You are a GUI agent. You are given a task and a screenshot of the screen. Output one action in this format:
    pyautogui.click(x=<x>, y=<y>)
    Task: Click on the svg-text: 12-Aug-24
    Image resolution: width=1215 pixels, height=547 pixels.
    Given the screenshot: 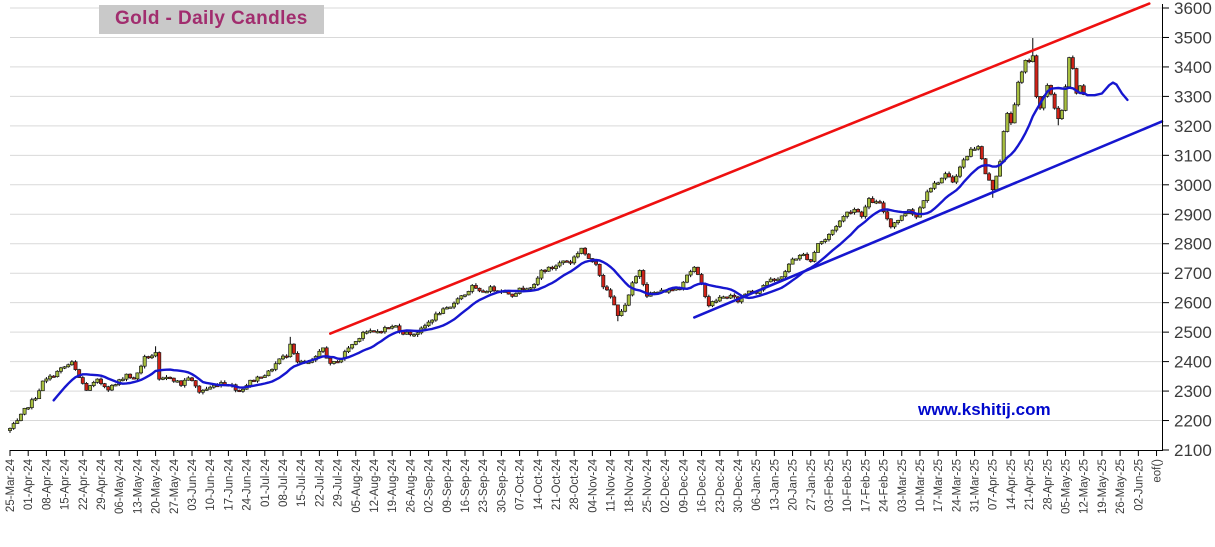 What is the action you would take?
    pyautogui.click(x=375, y=485)
    